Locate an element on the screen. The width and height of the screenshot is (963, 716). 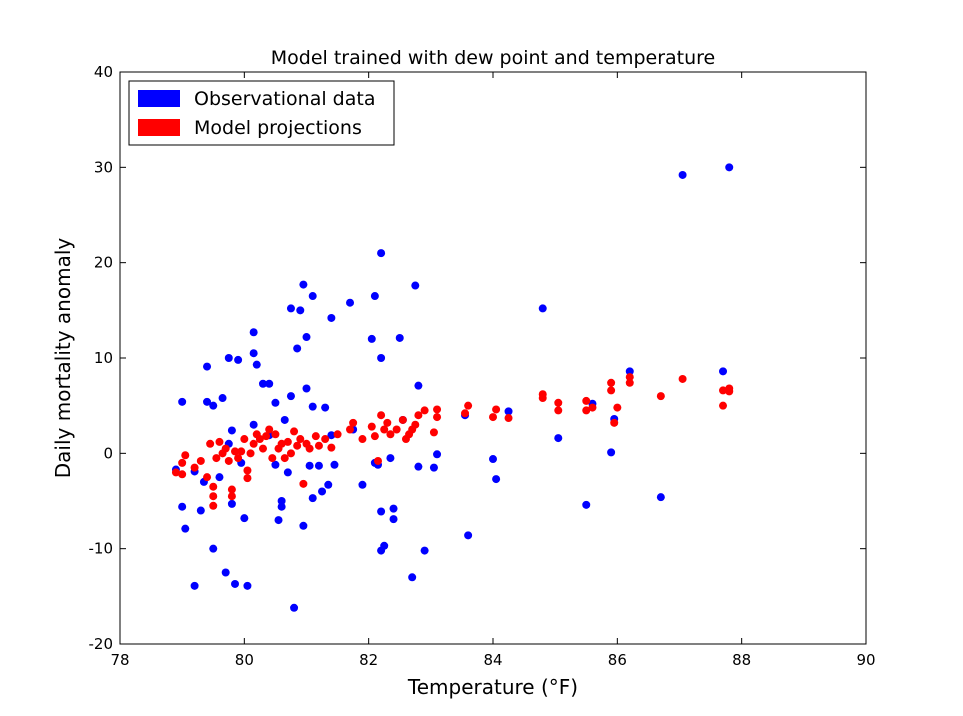
model-series is located at coordinates (452, 441).